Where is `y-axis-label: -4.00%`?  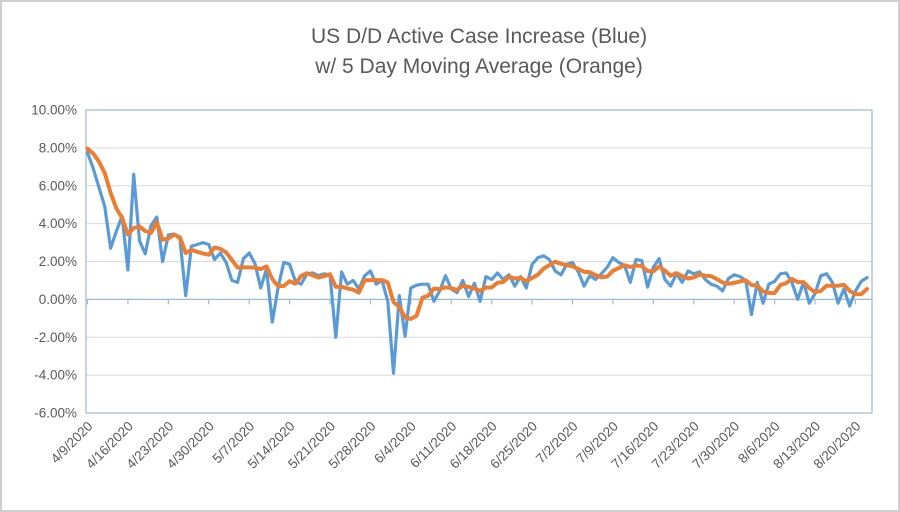
y-axis-label: -4.00% is located at coordinates (55, 375).